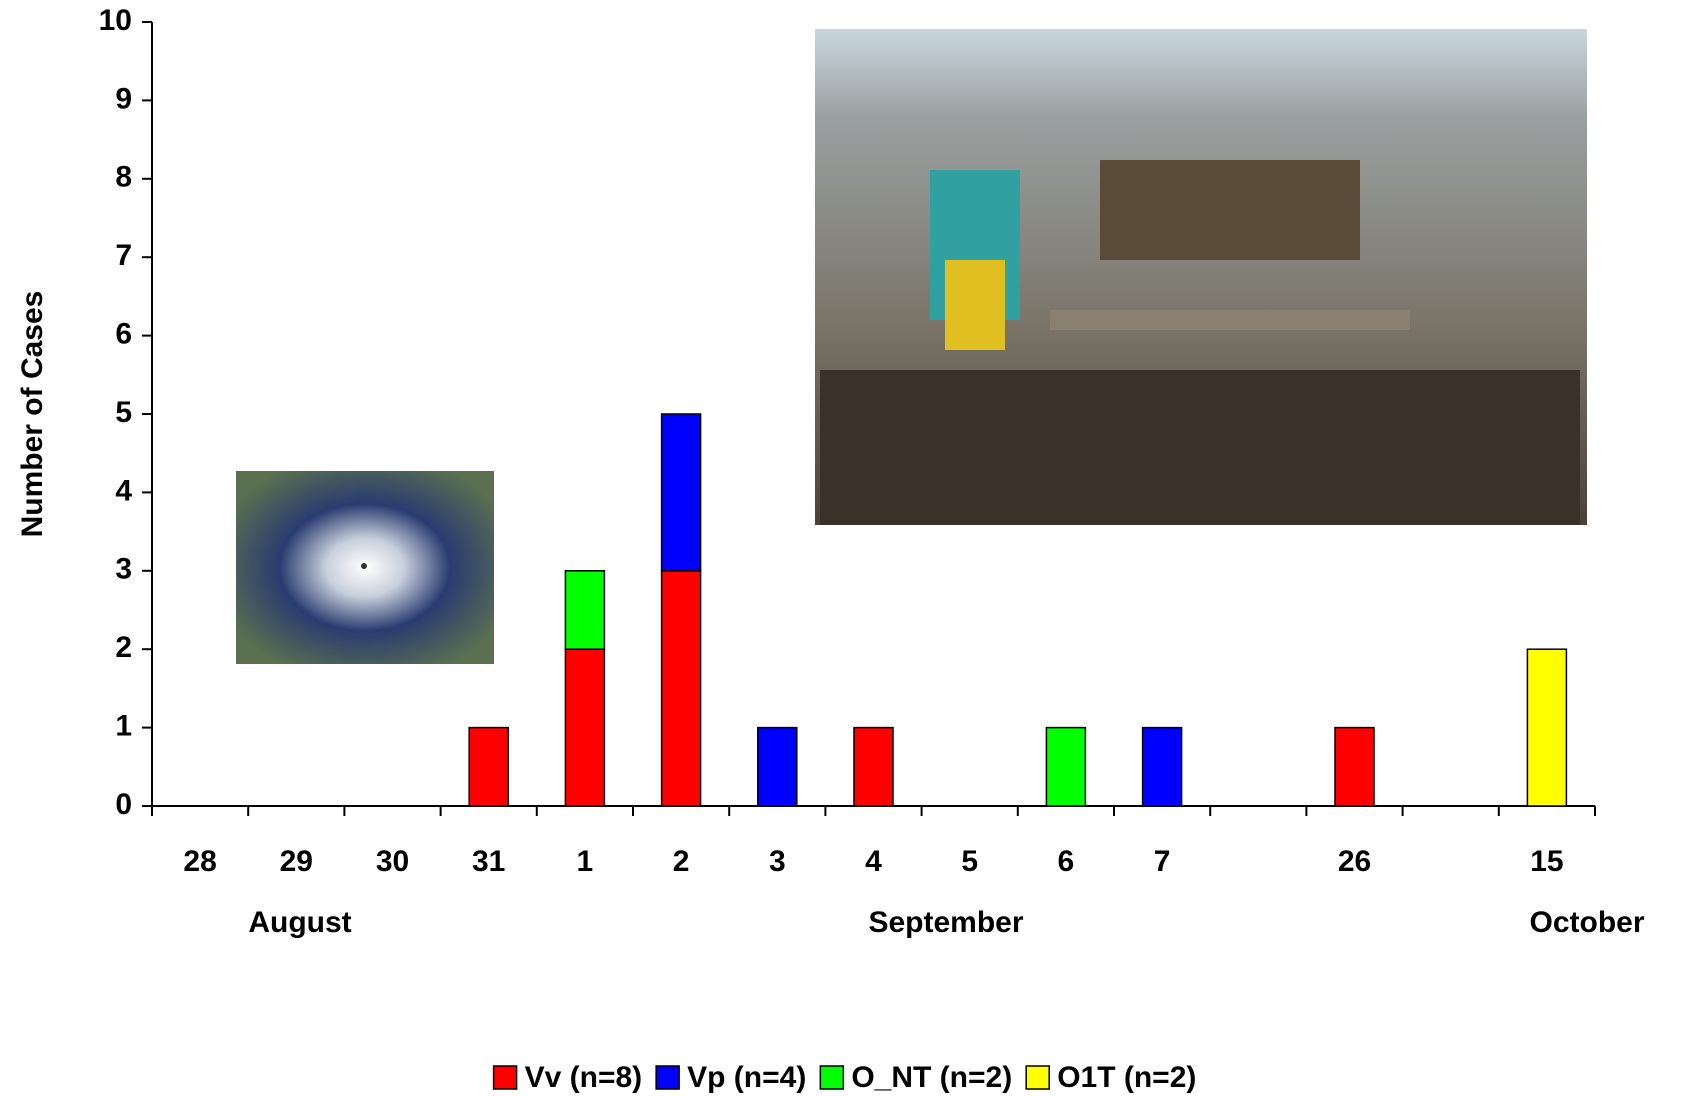 This screenshot has height=1096, width=1690. I want to click on y-tick-label: 6, so click(123, 334).